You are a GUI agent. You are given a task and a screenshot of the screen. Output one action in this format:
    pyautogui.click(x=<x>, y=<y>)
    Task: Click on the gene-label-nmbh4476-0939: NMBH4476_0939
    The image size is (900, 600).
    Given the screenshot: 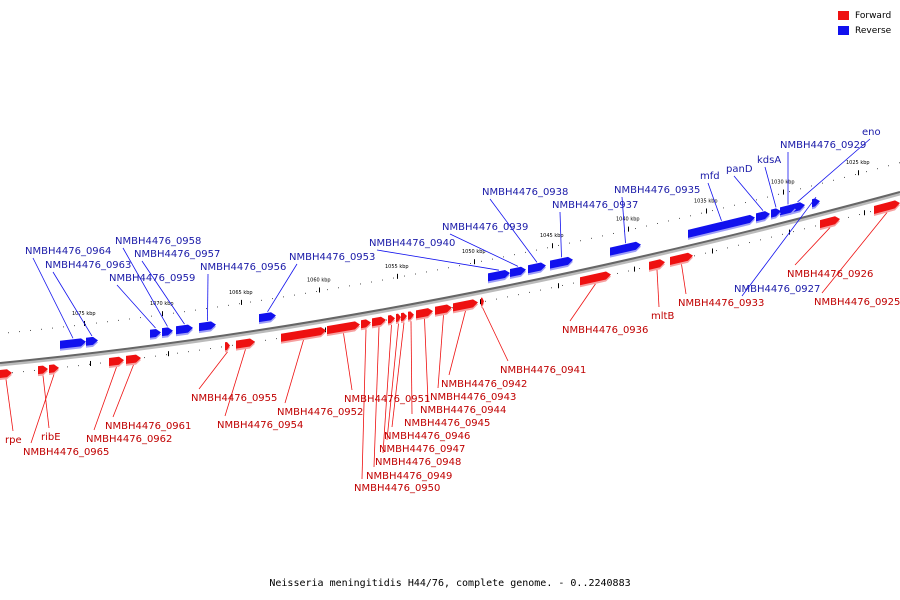 What is the action you would take?
    pyautogui.click(x=485, y=227)
    